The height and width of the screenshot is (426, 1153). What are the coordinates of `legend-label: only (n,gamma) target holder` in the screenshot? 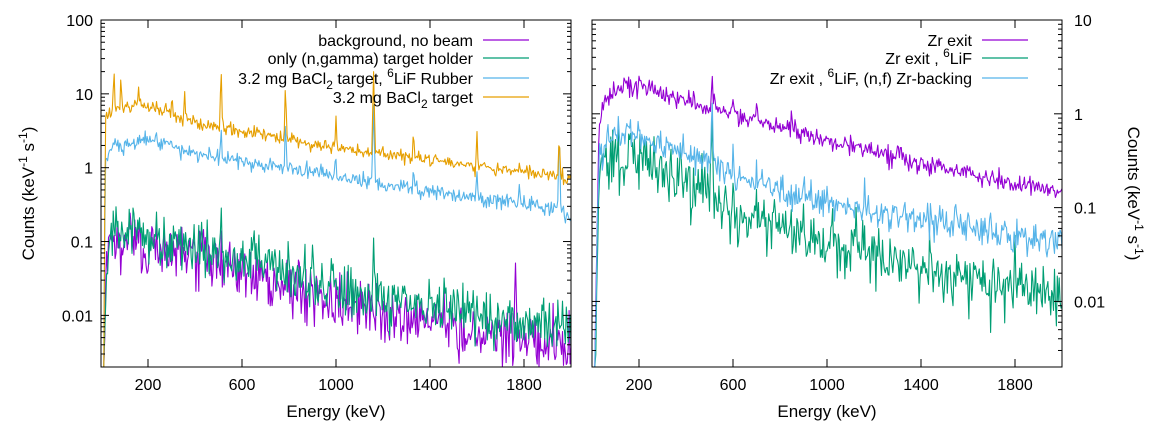 It's located at (371, 59).